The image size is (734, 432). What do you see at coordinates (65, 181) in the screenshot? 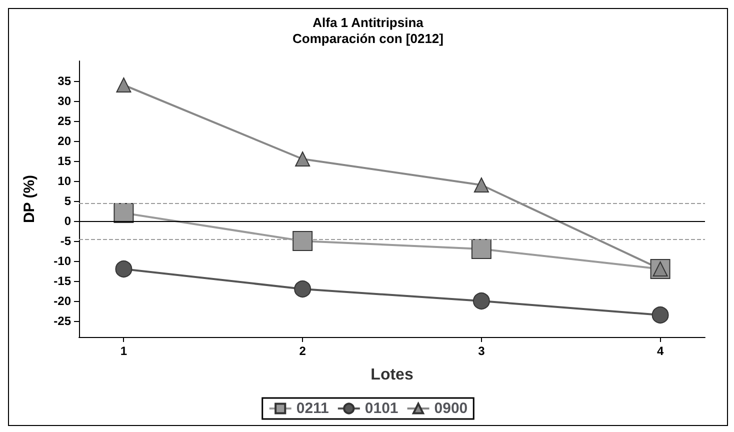
I see `y-tick-label: 10` at bounding box center [65, 181].